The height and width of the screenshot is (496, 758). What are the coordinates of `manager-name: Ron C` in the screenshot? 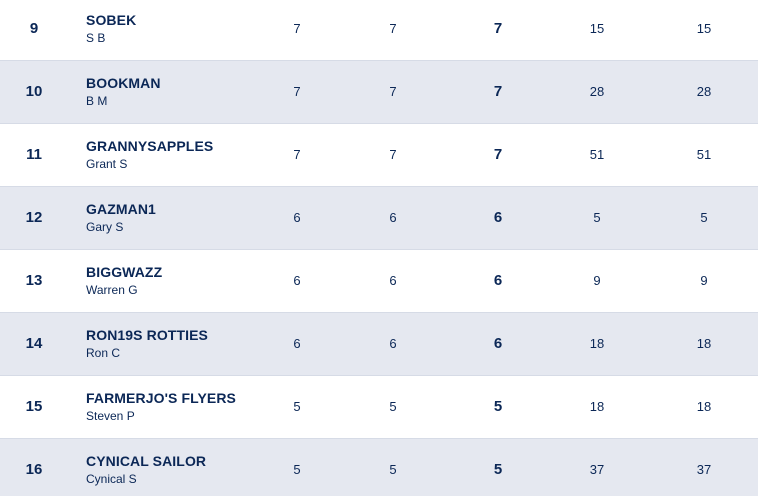 It's located at (103, 353).